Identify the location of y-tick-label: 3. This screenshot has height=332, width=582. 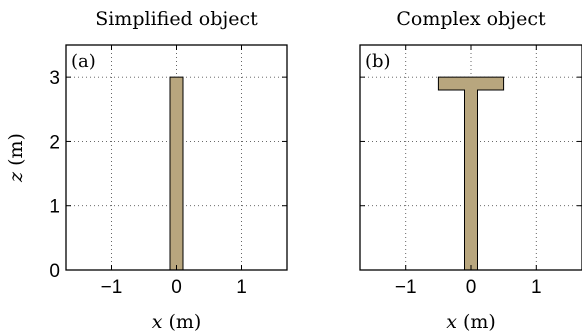
(54, 78).